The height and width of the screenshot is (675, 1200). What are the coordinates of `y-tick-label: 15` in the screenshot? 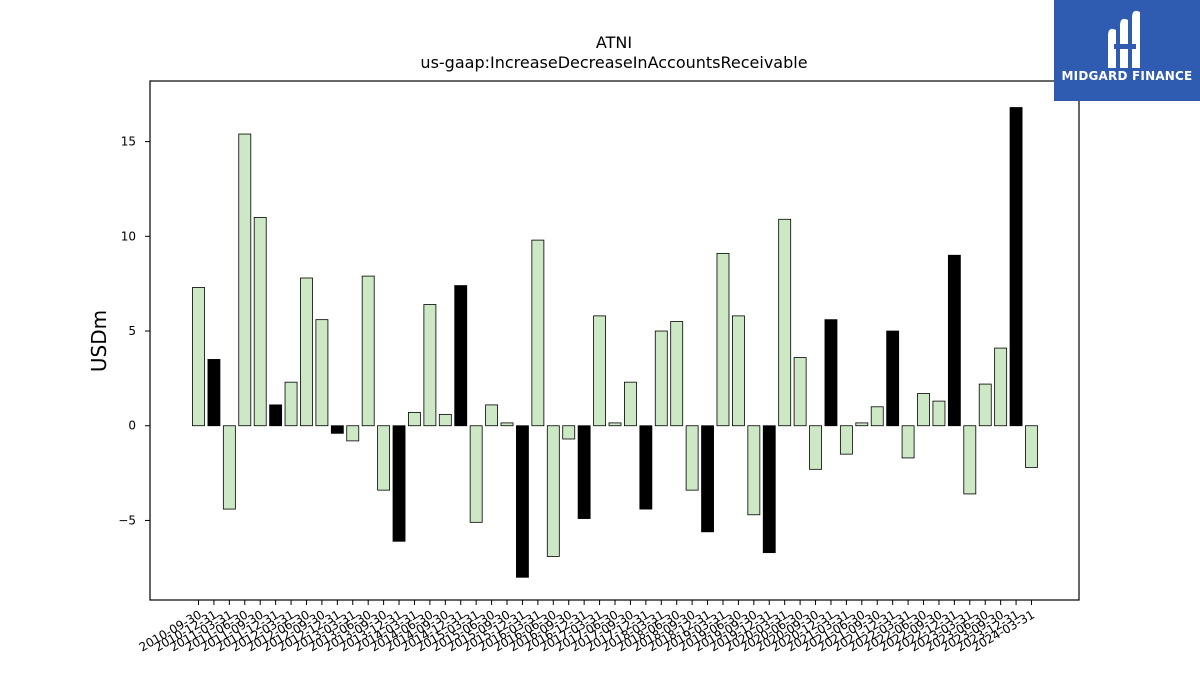 It's located at (128, 142).